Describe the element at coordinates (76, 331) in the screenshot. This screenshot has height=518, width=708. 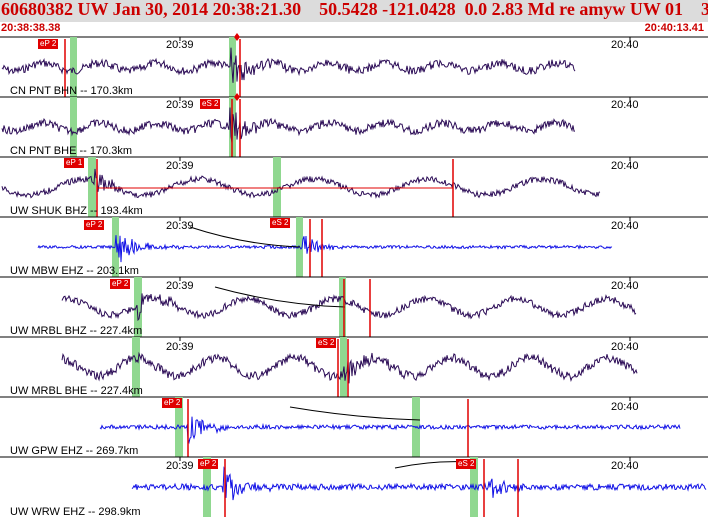
I see `trace-label-mrbl-bhz: UW MRBL BHZ -- 227.4km` at that location.